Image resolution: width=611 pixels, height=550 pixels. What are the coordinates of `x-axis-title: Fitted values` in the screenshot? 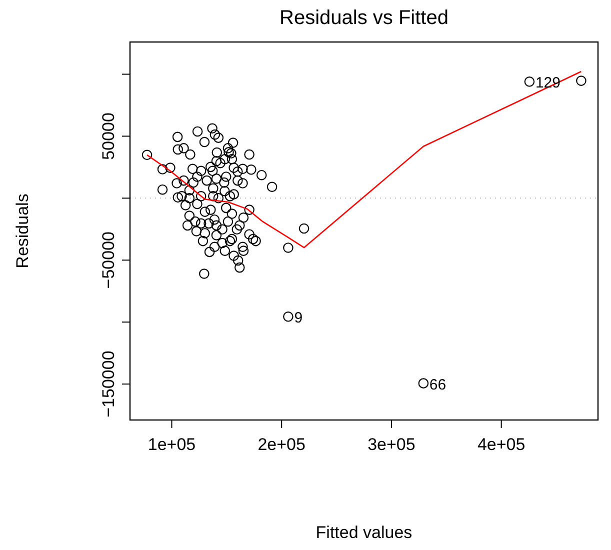 It's located at (364, 532).